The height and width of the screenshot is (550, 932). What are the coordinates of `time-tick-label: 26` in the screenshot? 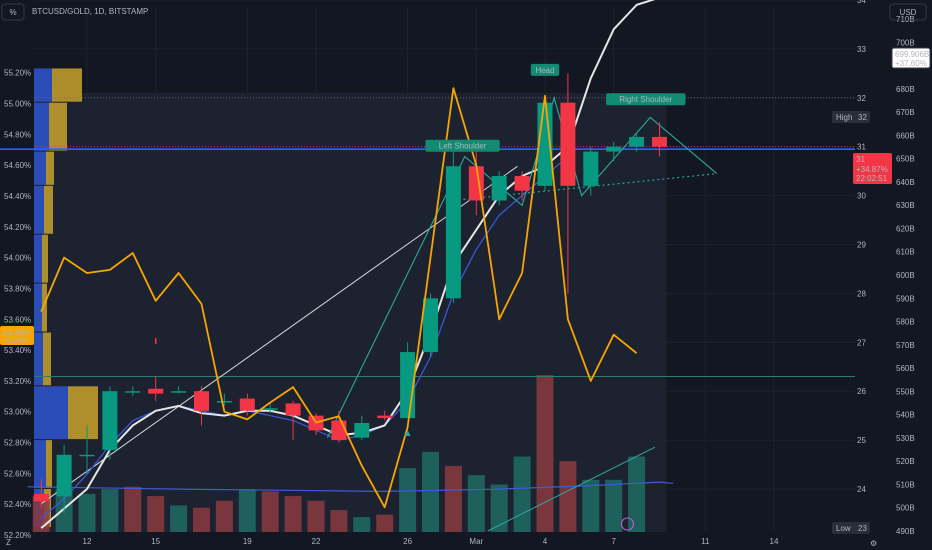 It's located at (407, 541).